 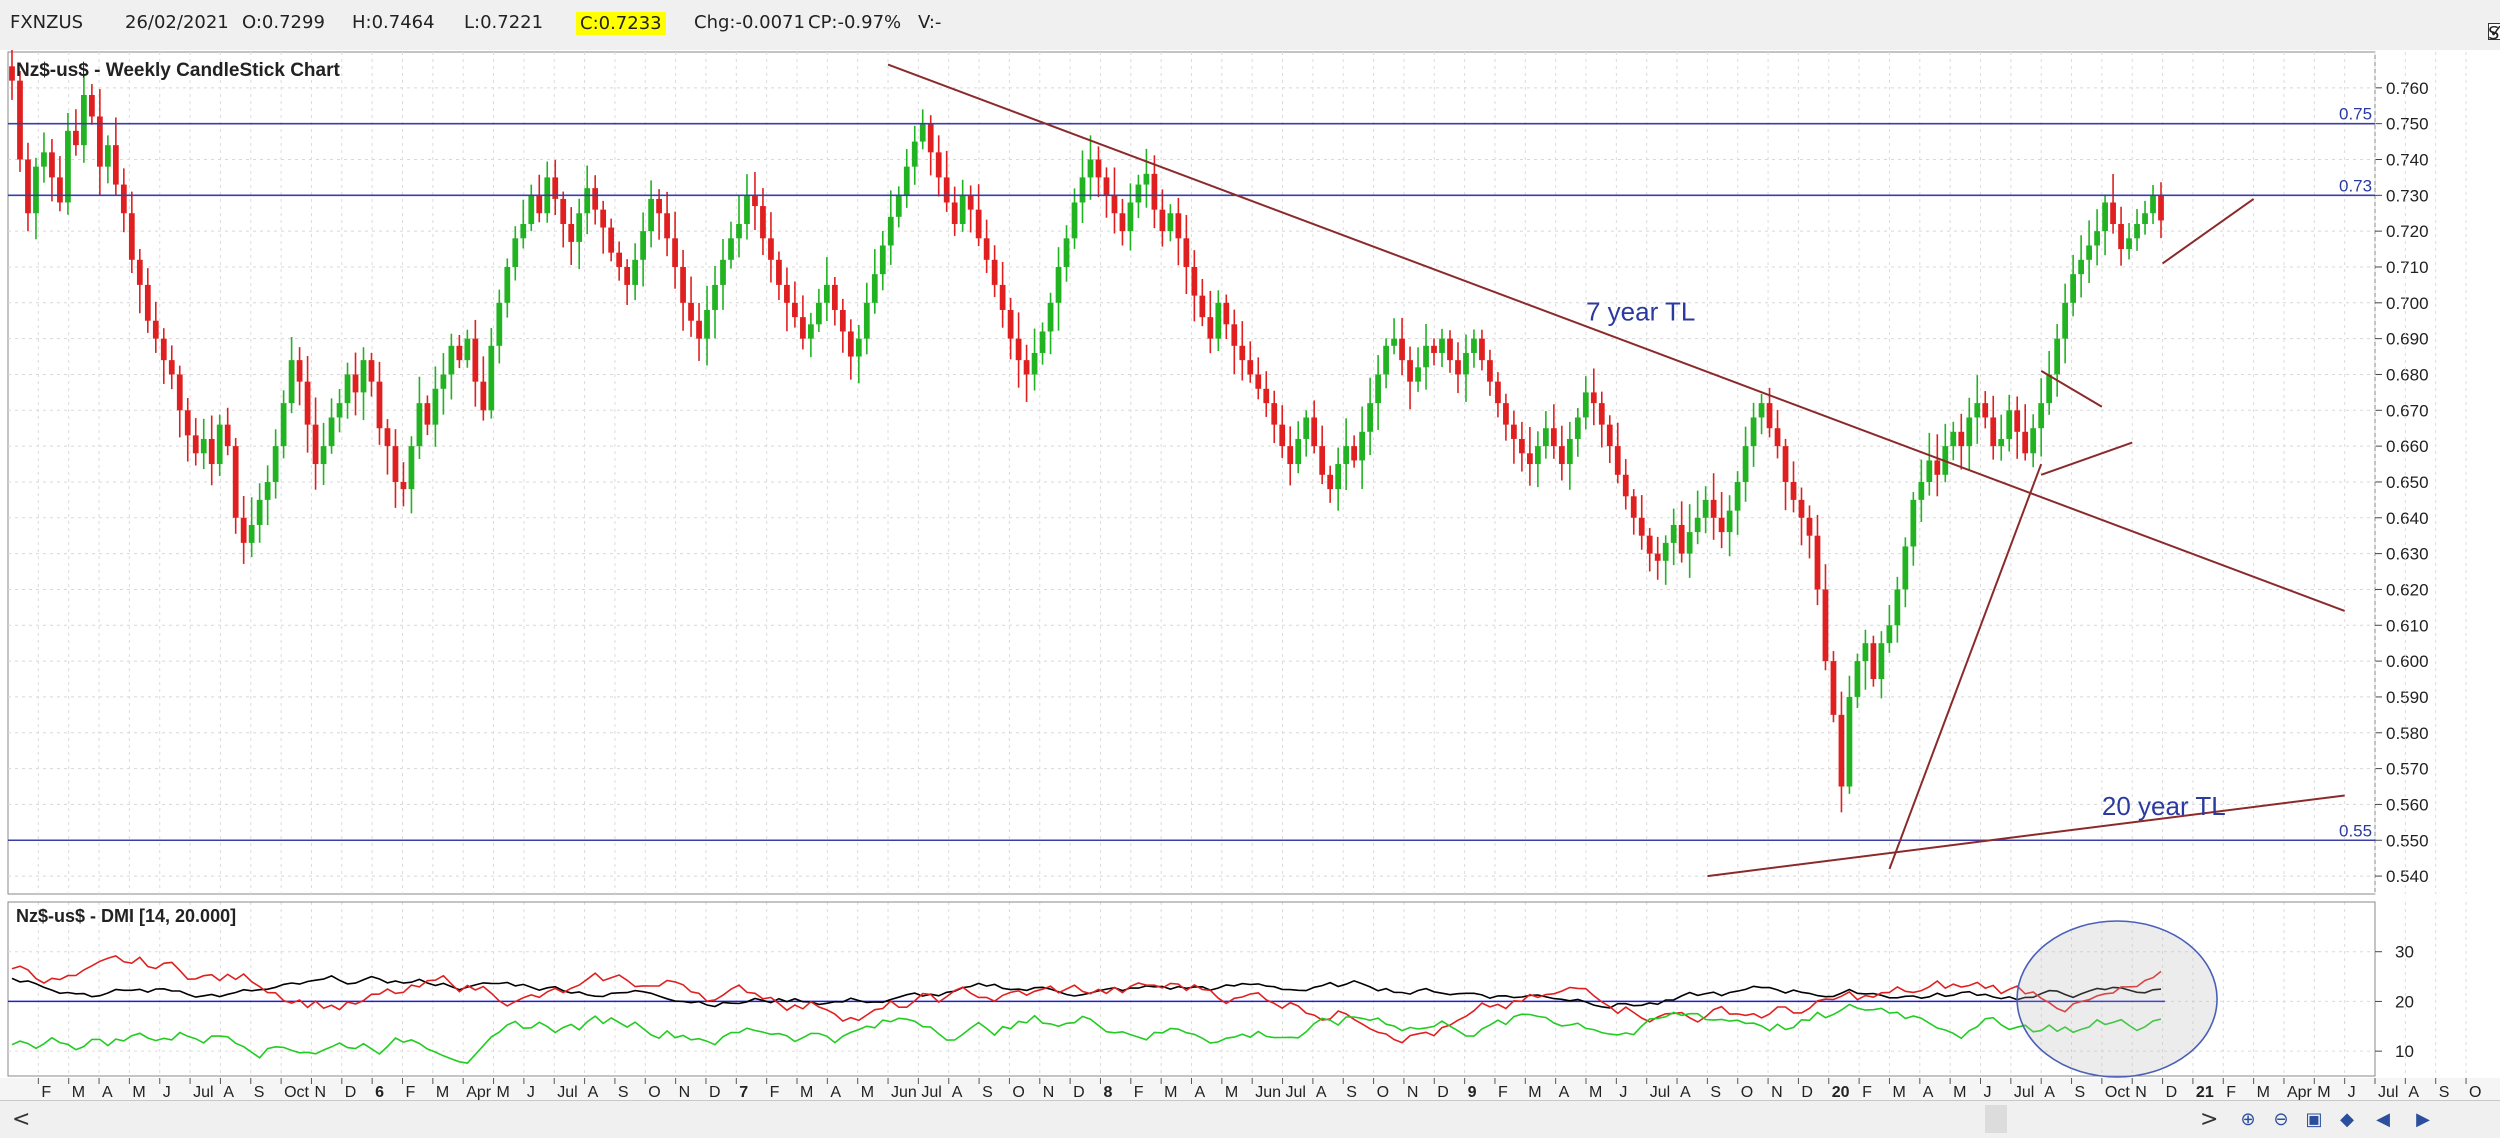 What do you see at coordinates (930, 22) in the screenshot?
I see `volume-value: V:-` at bounding box center [930, 22].